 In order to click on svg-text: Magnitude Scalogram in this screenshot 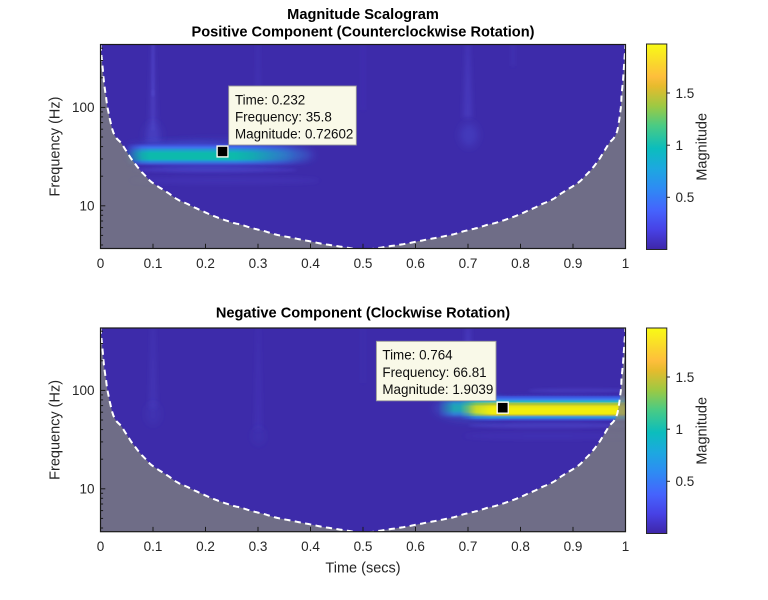, I will do `click(363, 15)`.